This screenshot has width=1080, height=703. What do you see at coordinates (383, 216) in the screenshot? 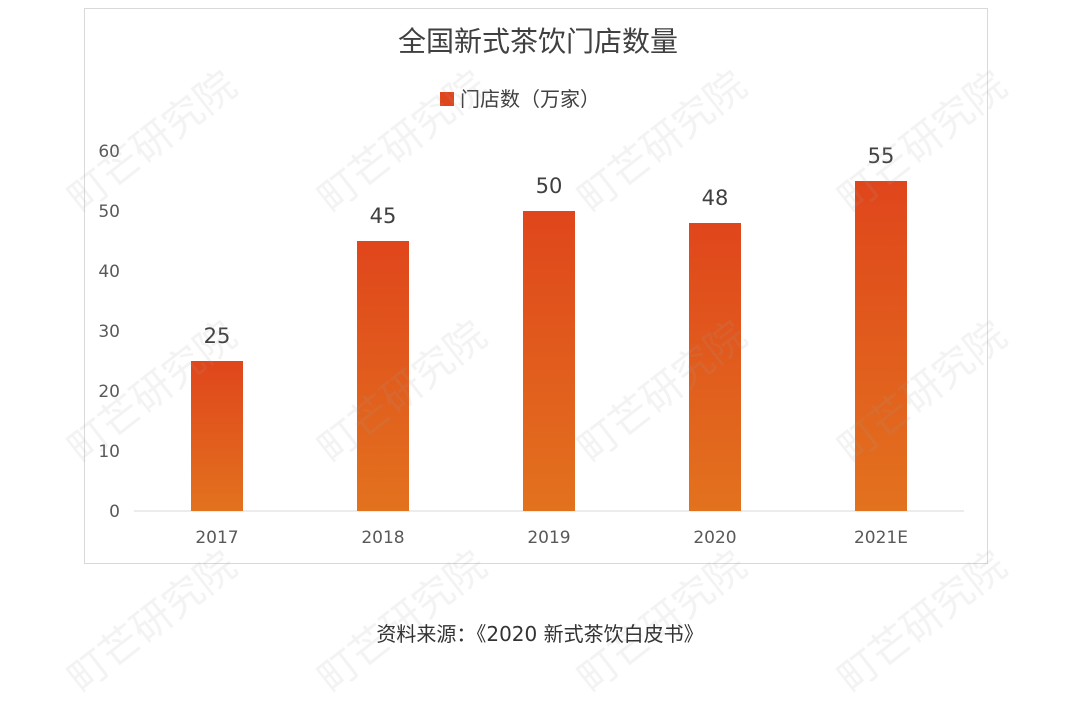
I see `data-label: 45` at bounding box center [383, 216].